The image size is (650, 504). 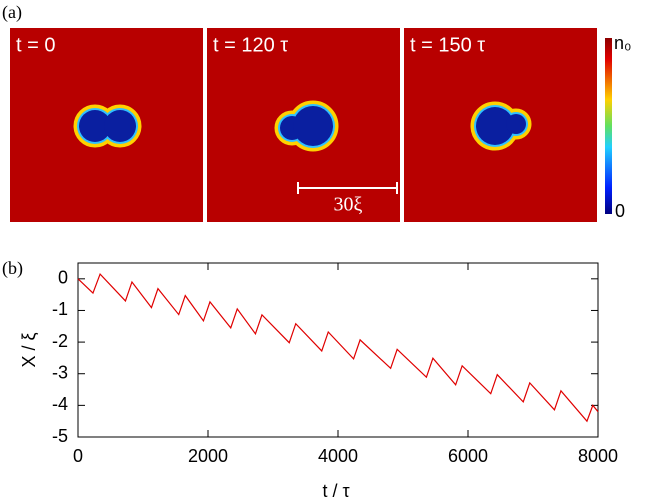 I want to click on y-tick-label: -4, so click(x=60, y=404).